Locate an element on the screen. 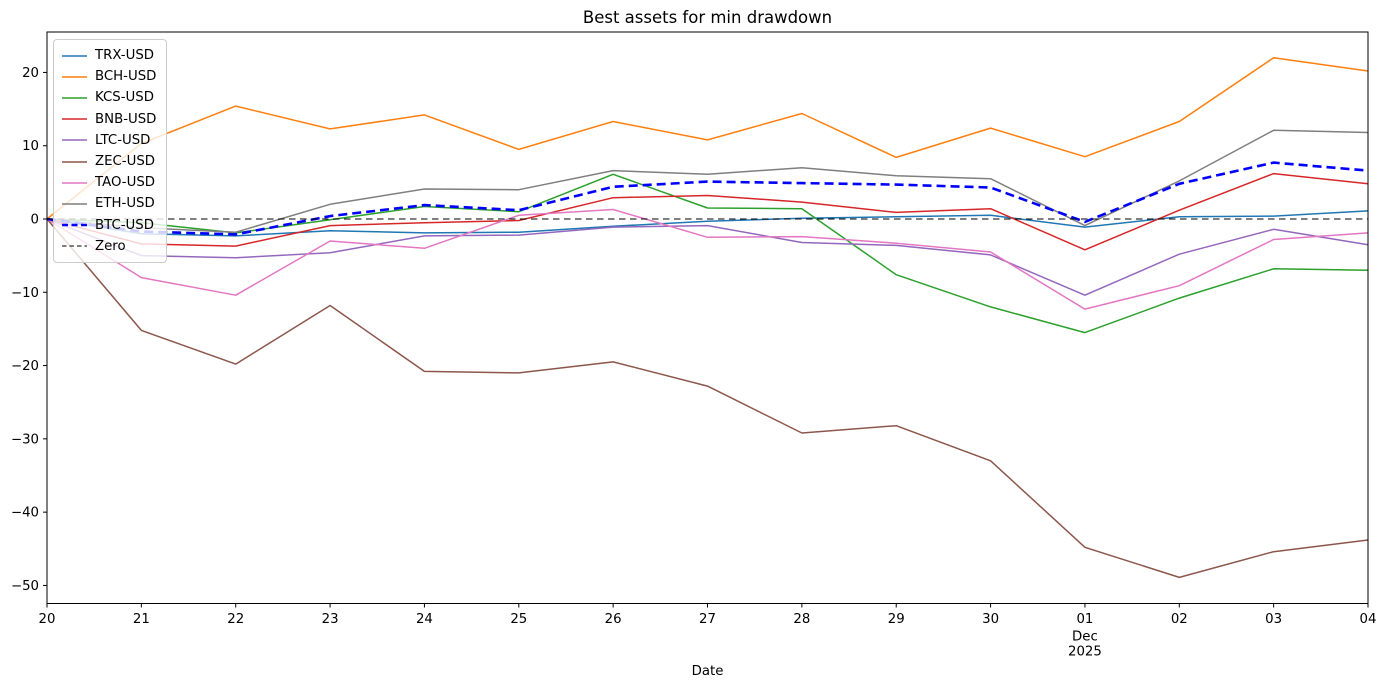 This screenshot has height=690, width=1389. legend-label-ZEC-USD: ZEC-USD is located at coordinates (125, 162).